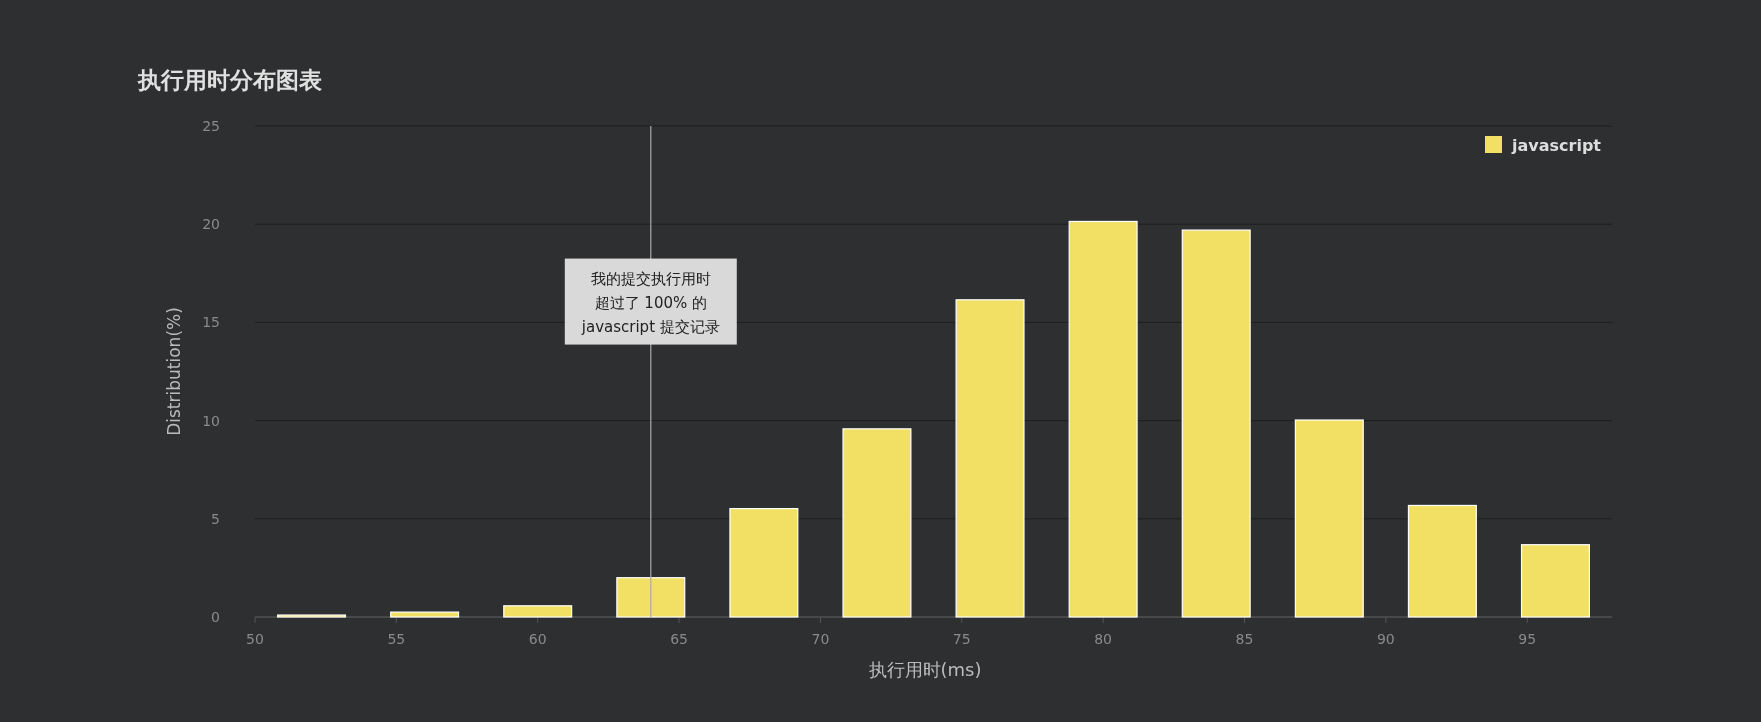  I want to click on y-tick-label: 20, so click(211, 224).